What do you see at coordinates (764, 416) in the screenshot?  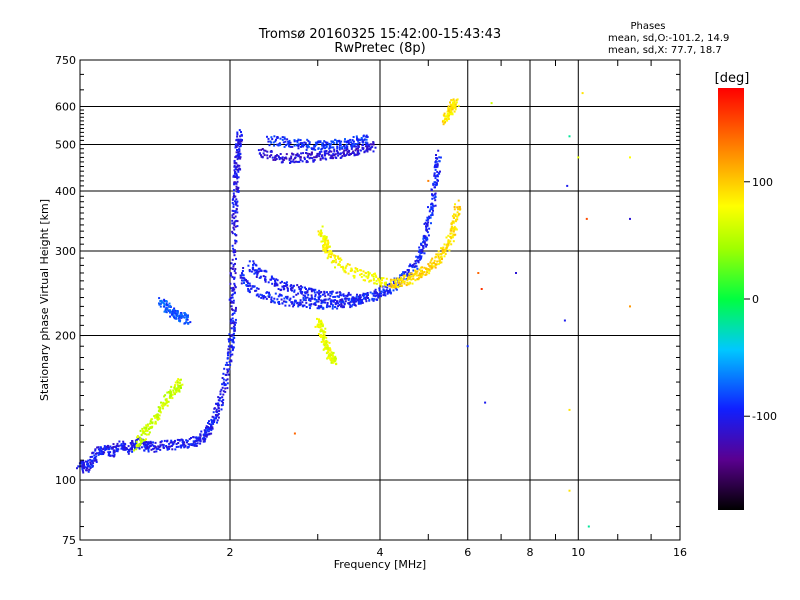 I see `colorbar-tick-label: -100` at bounding box center [764, 416].